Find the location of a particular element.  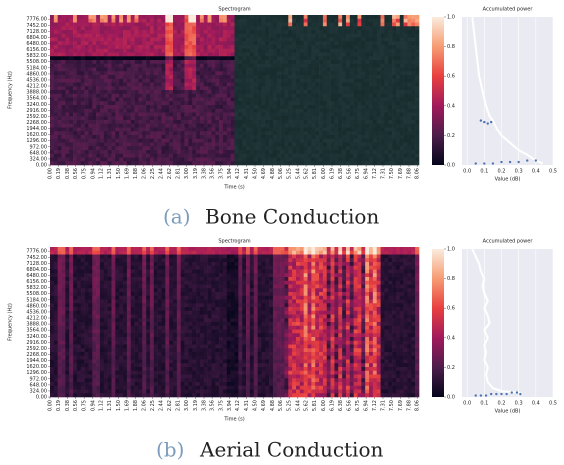

x-tick-label: 4.88 is located at coordinates (273, 173).